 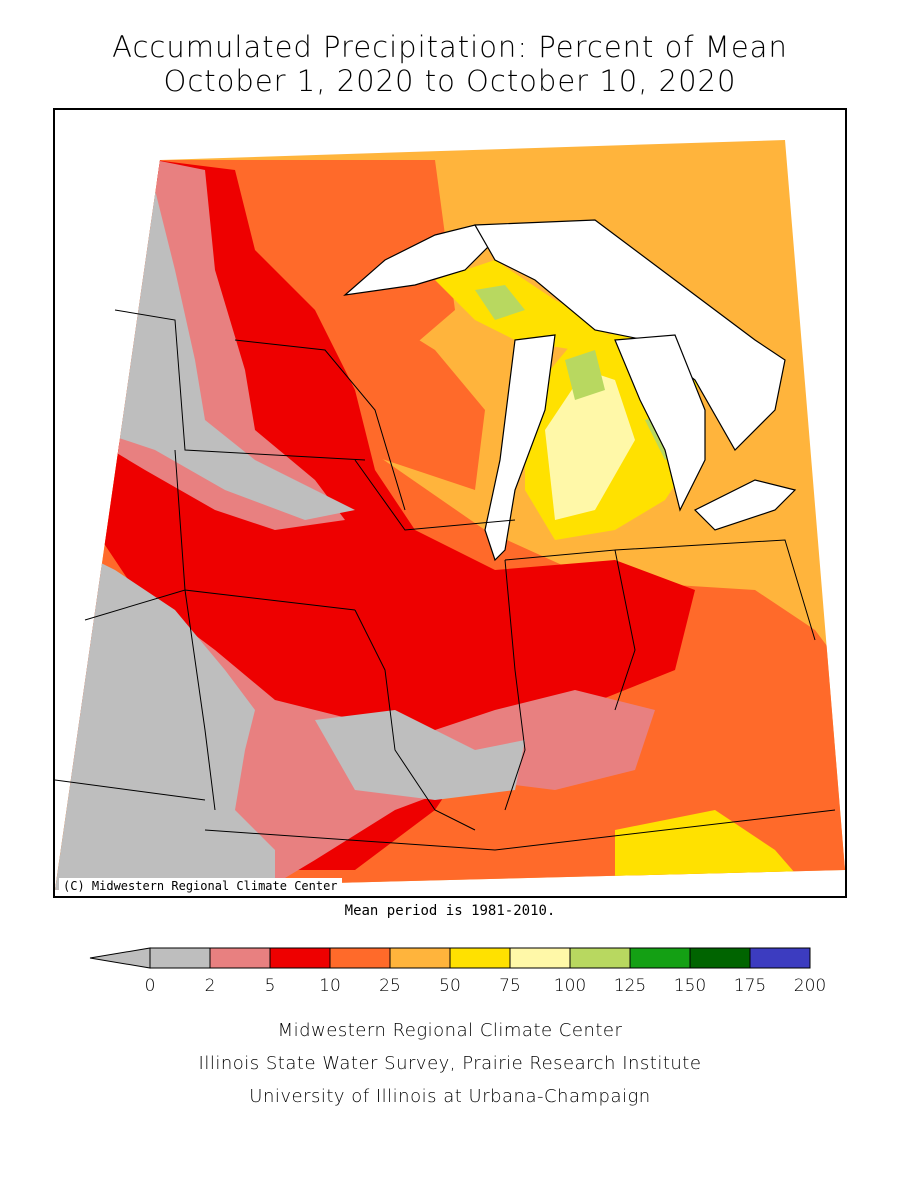 I want to click on lake-superior-east, so click(x=629, y=335).